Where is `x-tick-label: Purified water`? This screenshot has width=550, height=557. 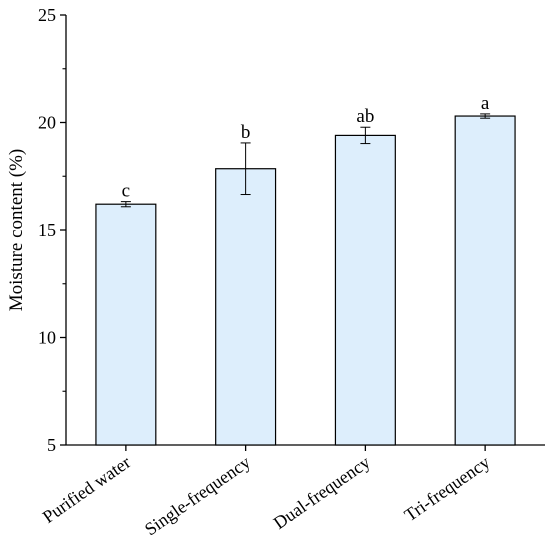
x-tick-label: Purified water is located at coordinates (86, 489).